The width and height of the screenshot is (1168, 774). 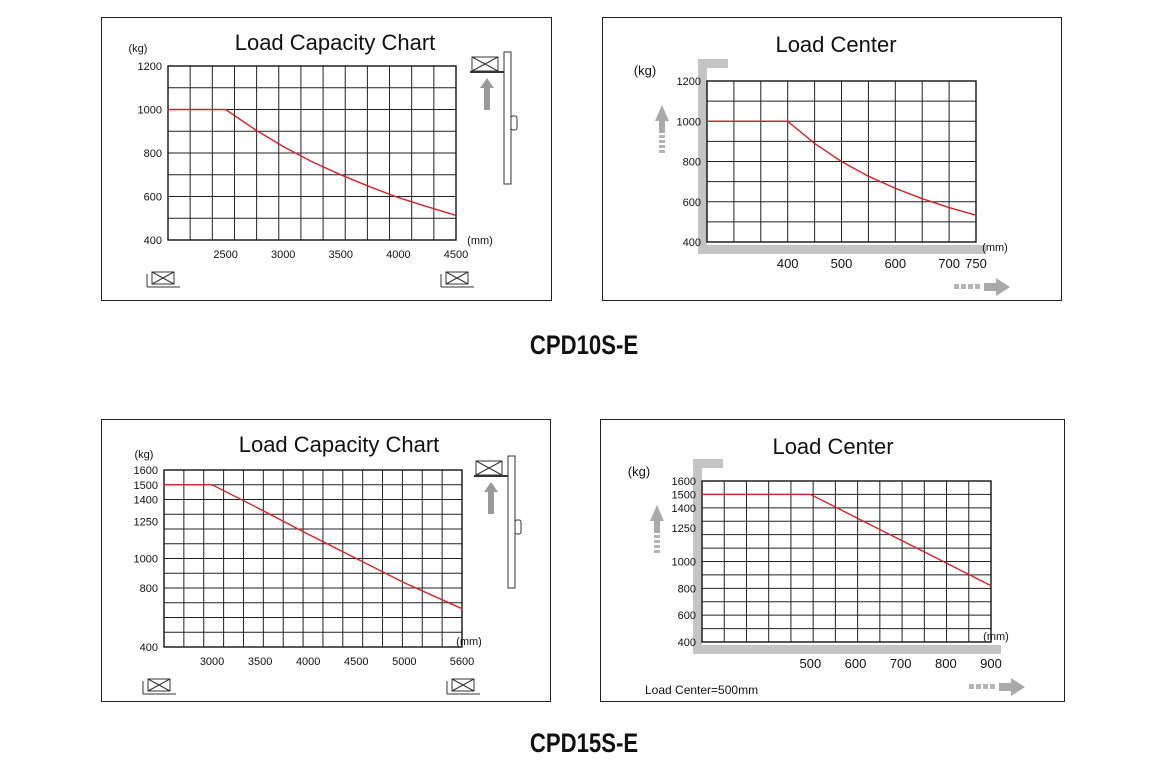 What do you see at coordinates (687, 616) in the screenshot?
I see `y-tick-label: 600` at bounding box center [687, 616].